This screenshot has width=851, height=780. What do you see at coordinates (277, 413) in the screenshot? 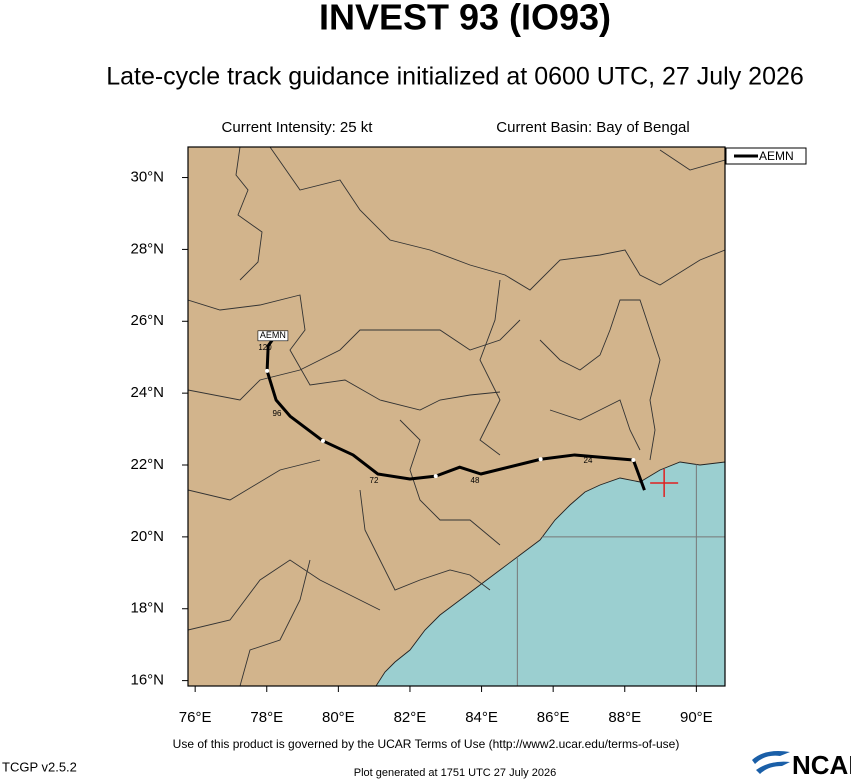
I see `track-hour-label: 96` at bounding box center [277, 413].